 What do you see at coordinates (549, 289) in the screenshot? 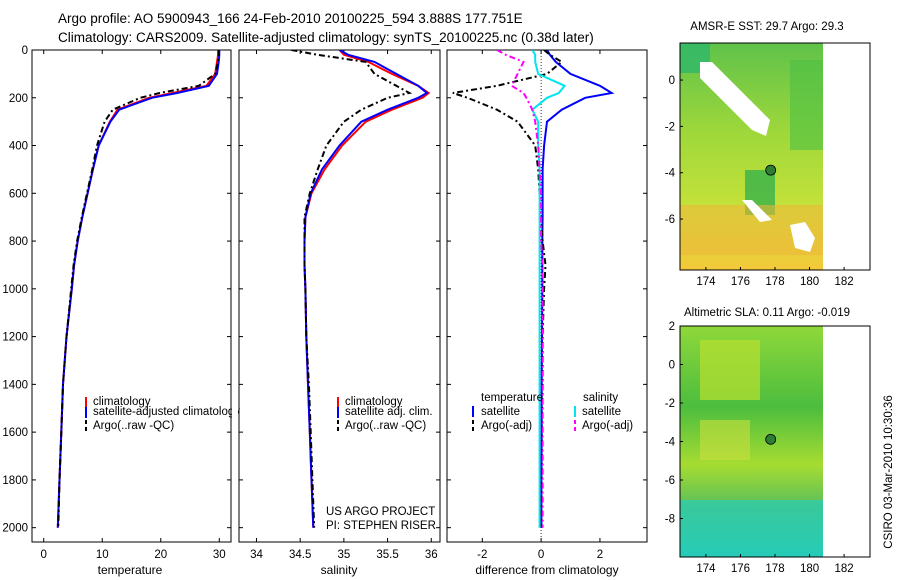
I see `series-line-salinity-satellite` at bounding box center [549, 289].